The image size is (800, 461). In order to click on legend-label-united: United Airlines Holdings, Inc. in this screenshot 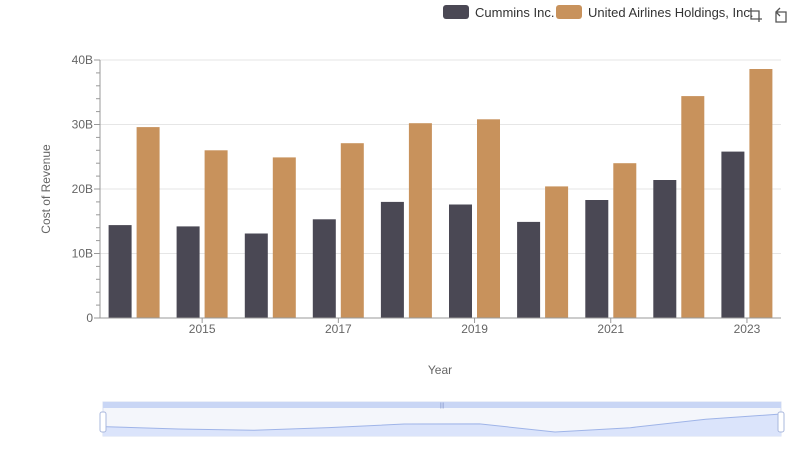, I will do `click(670, 12)`.